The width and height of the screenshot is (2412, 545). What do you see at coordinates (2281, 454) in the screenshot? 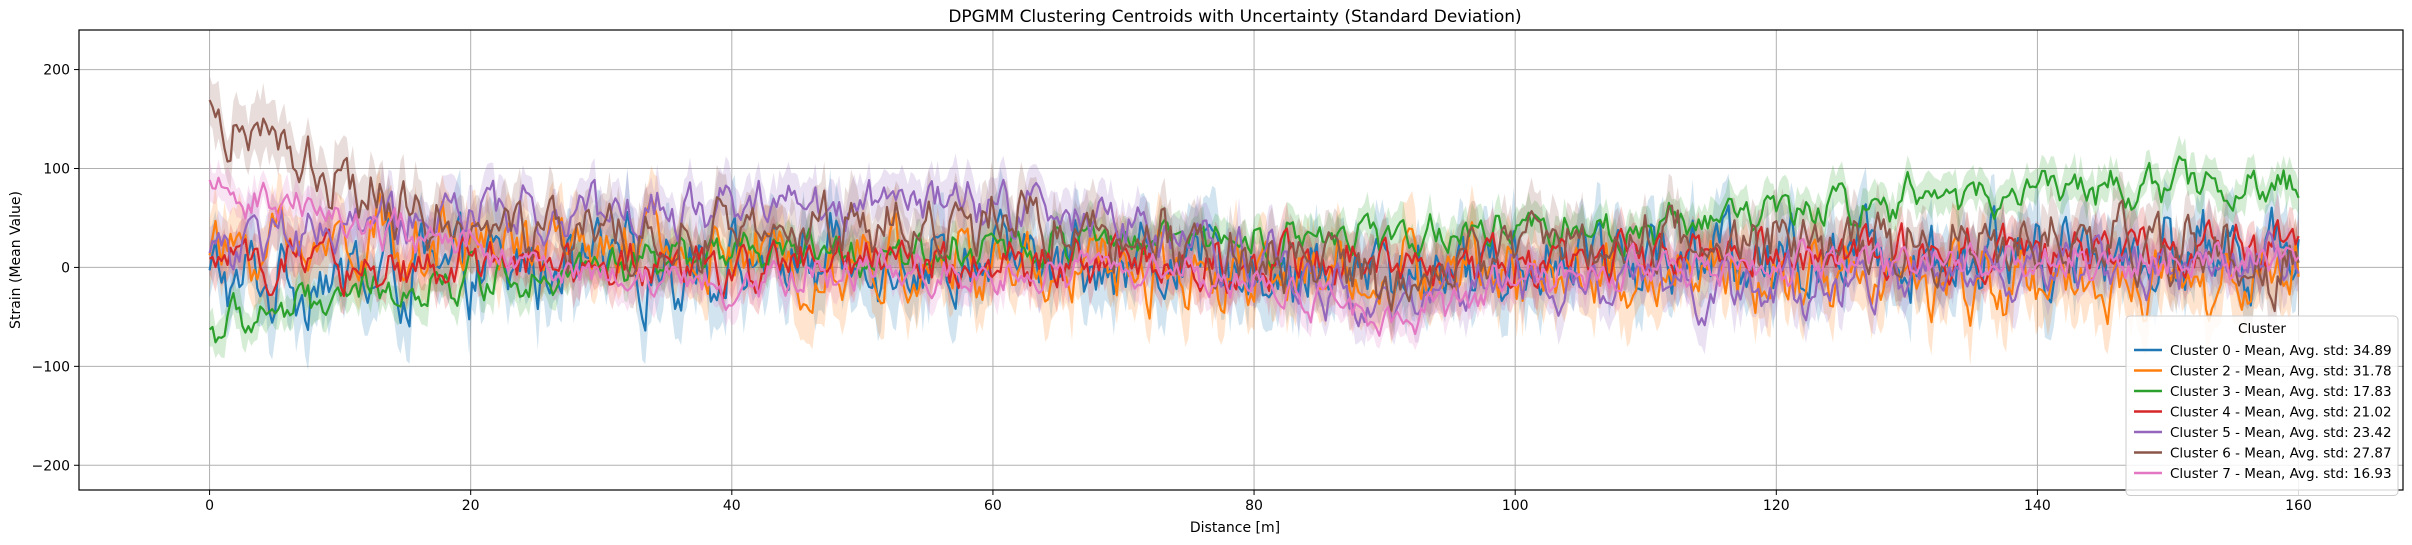
I see `legend-label: Cluster 6 - Mean, Avg. std: 27.87` at bounding box center [2281, 454].